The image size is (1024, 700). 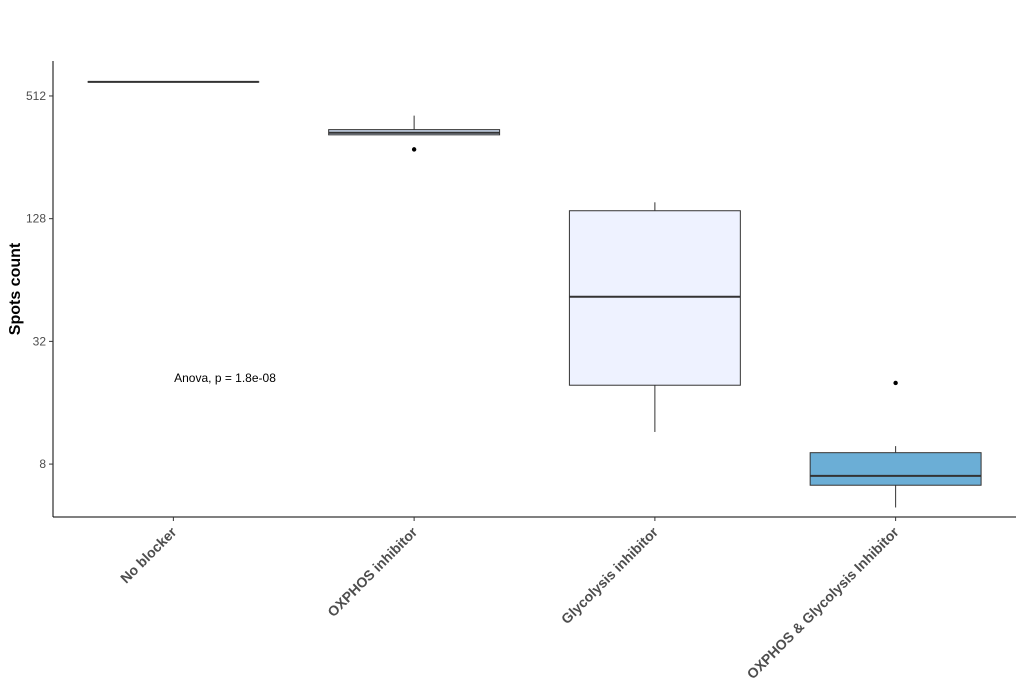 What do you see at coordinates (36, 219) in the screenshot?
I see `y-tick-label: 128` at bounding box center [36, 219].